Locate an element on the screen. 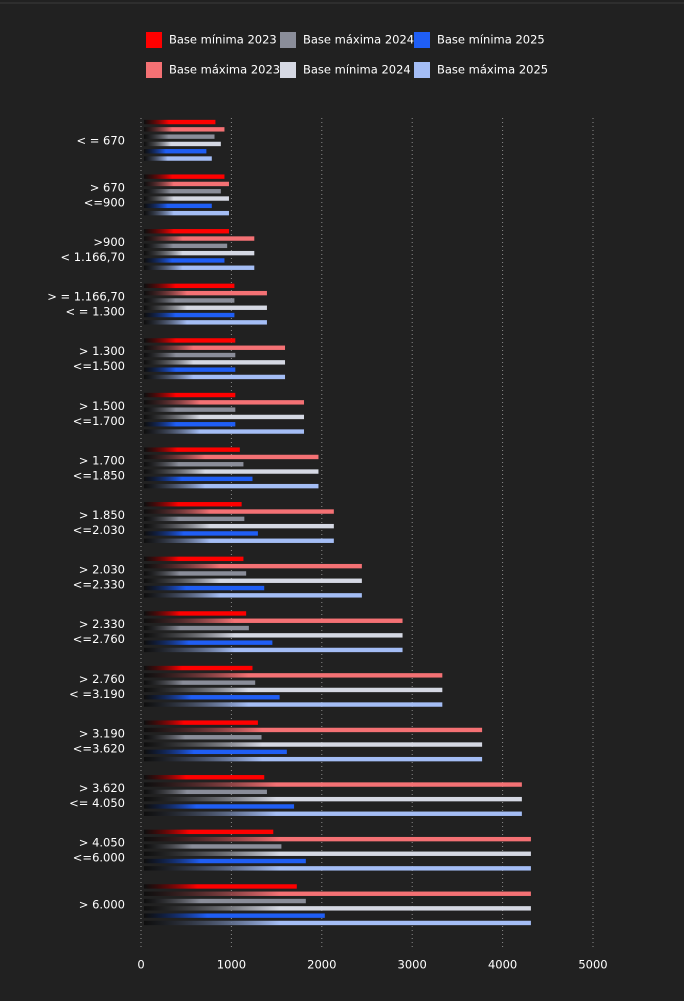 The height and width of the screenshot is (1001, 684). legend-label: Base mínima 2024 is located at coordinates (357, 70).